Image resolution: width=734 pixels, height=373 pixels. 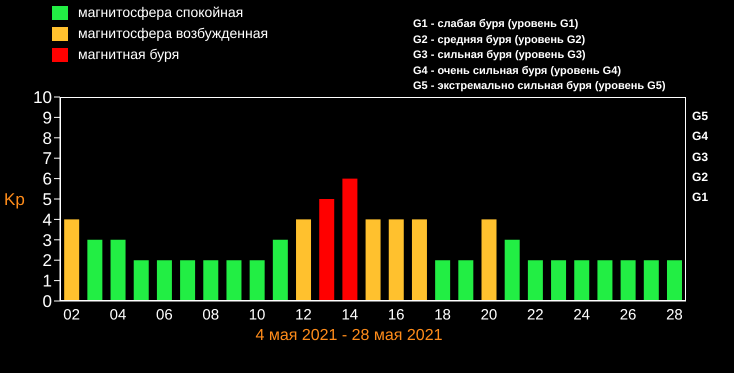 I want to click on x-tick-label: 10, so click(x=257, y=315).